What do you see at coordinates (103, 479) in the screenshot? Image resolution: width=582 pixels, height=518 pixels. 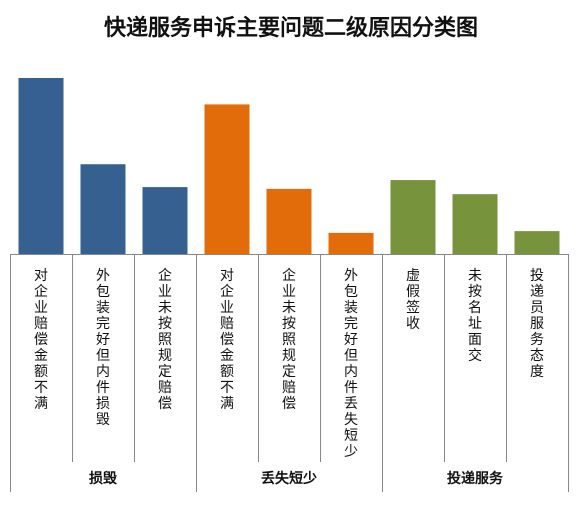 I see `group-label: 损毁` at bounding box center [103, 479].